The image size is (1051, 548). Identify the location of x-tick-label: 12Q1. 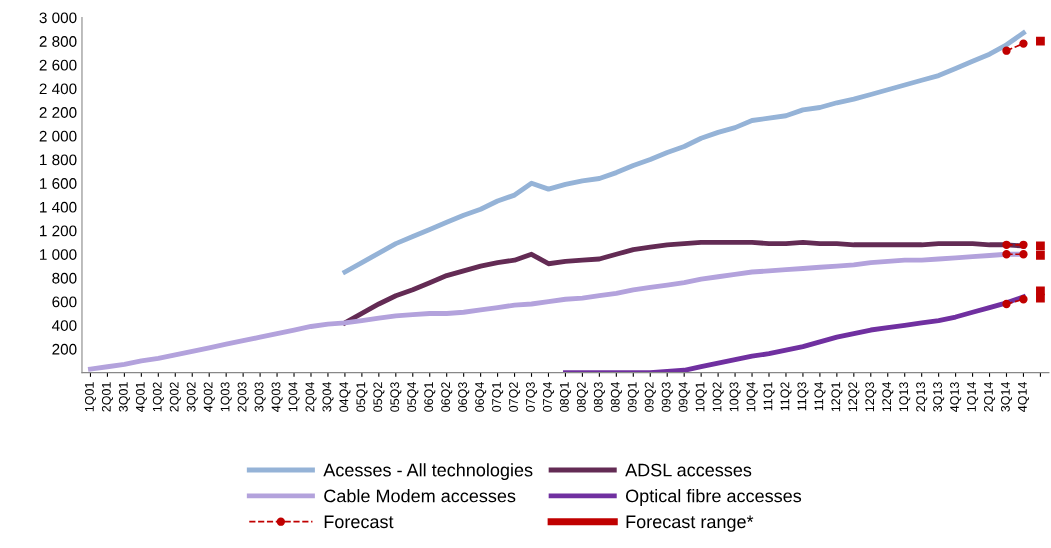
(837, 397).